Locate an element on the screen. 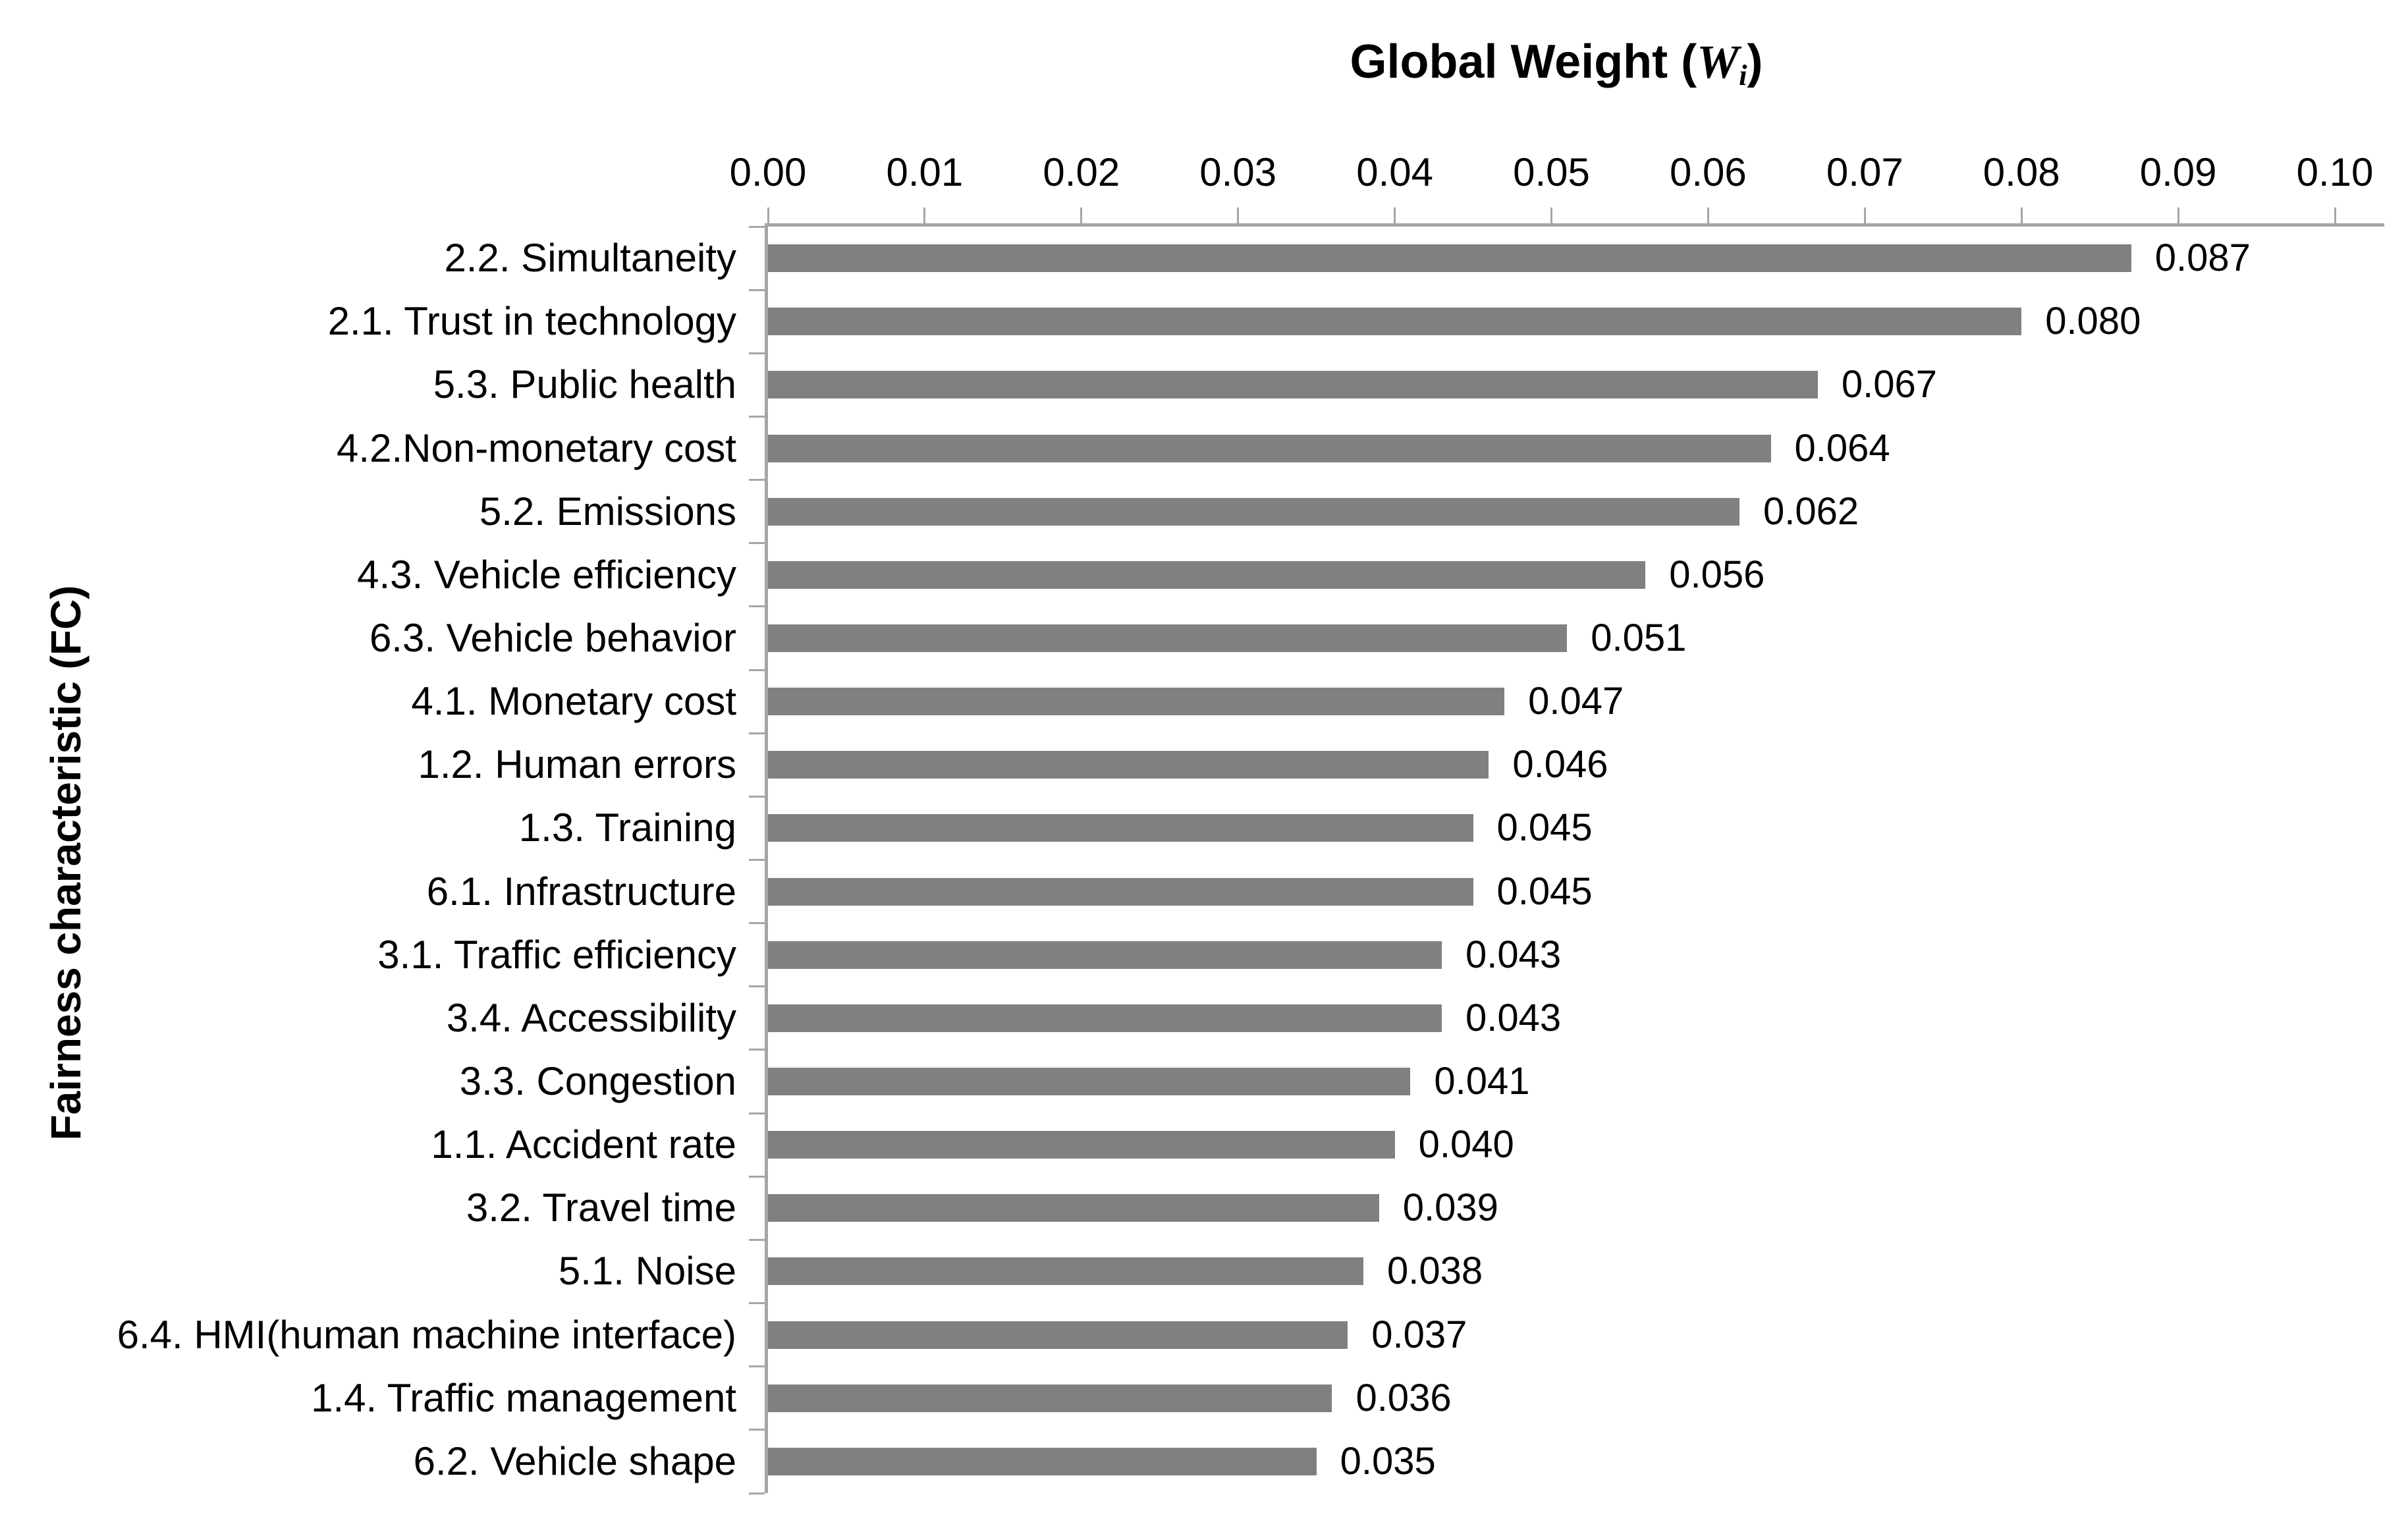  category-label: 3.2. Travel time is located at coordinates (601, 1208).